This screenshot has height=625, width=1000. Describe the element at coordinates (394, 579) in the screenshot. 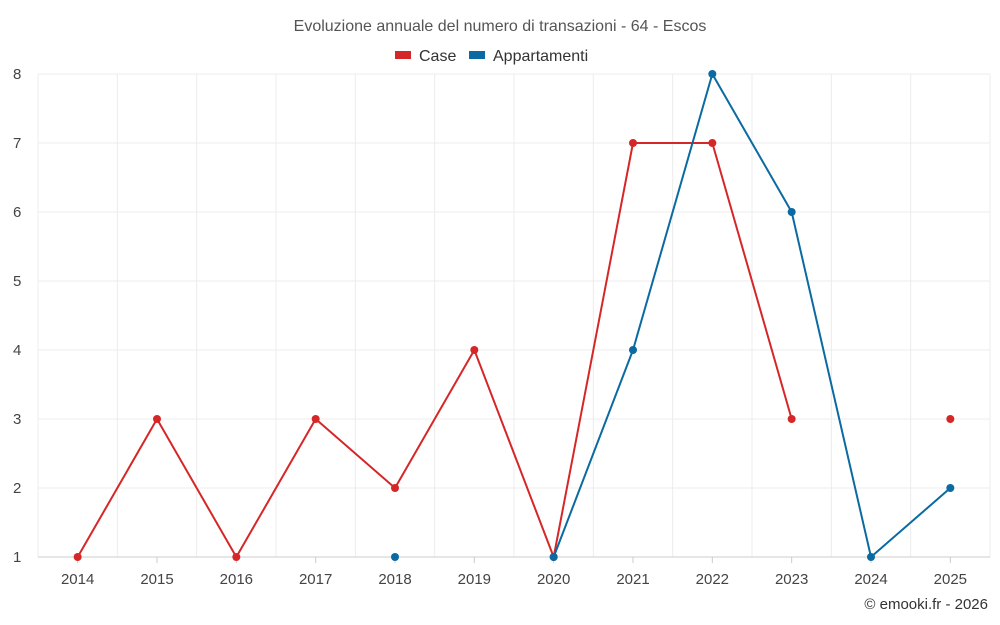

I see `x-tick-label: 2018` at that location.